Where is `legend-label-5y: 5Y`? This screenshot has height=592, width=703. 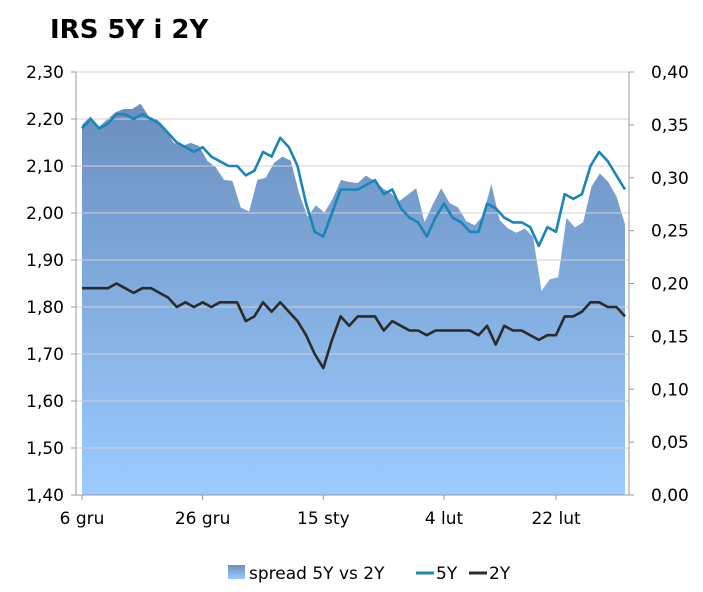 legend-label-5y: 5Y is located at coordinates (447, 574).